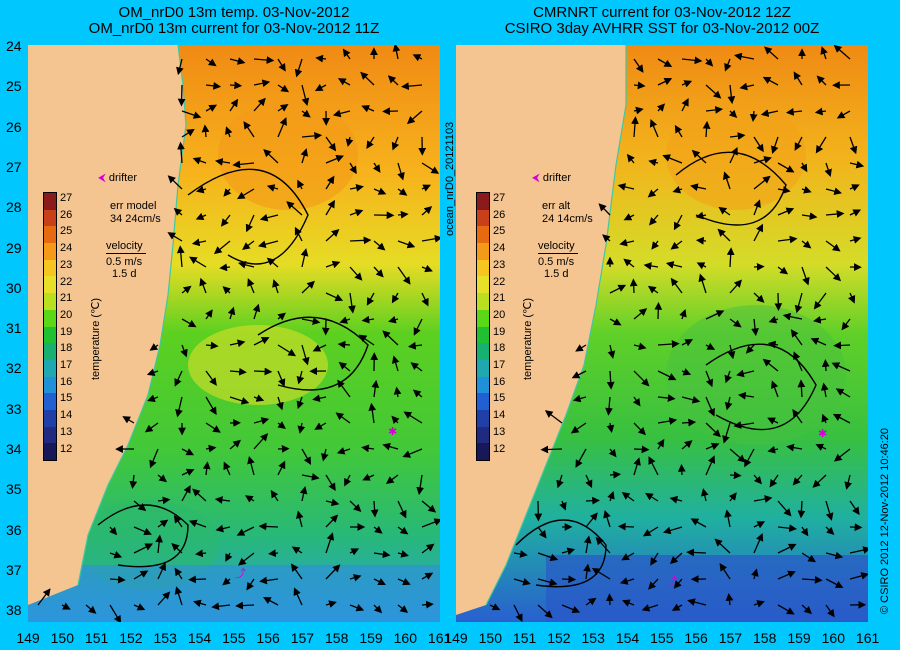 Image resolution: width=900 pixels, height=650 pixels. Describe the element at coordinates (662, 638) in the screenshot. I see `longitude-label: 155` at that location.